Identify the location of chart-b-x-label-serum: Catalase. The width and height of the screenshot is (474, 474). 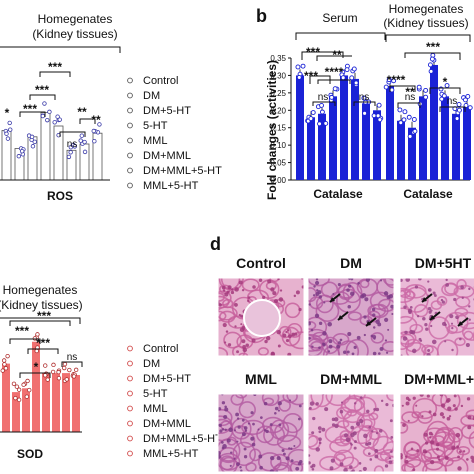
(338, 194).